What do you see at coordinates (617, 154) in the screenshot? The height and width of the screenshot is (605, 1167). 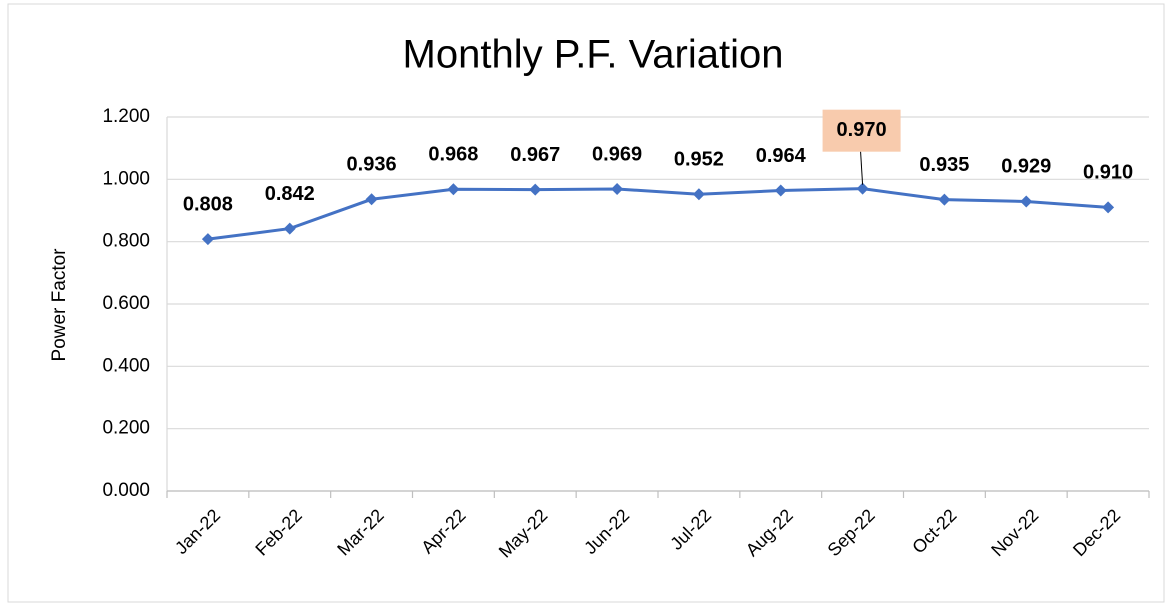 I see `value-label: 0.969` at bounding box center [617, 154].